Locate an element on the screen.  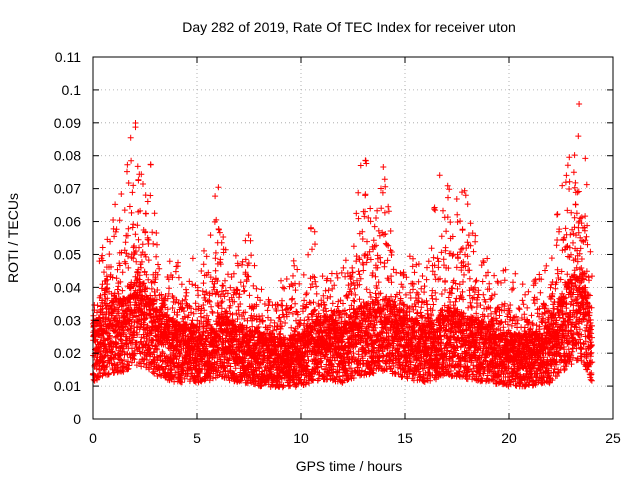
y-tick-label: 0.08 is located at coordinates (67, 156).